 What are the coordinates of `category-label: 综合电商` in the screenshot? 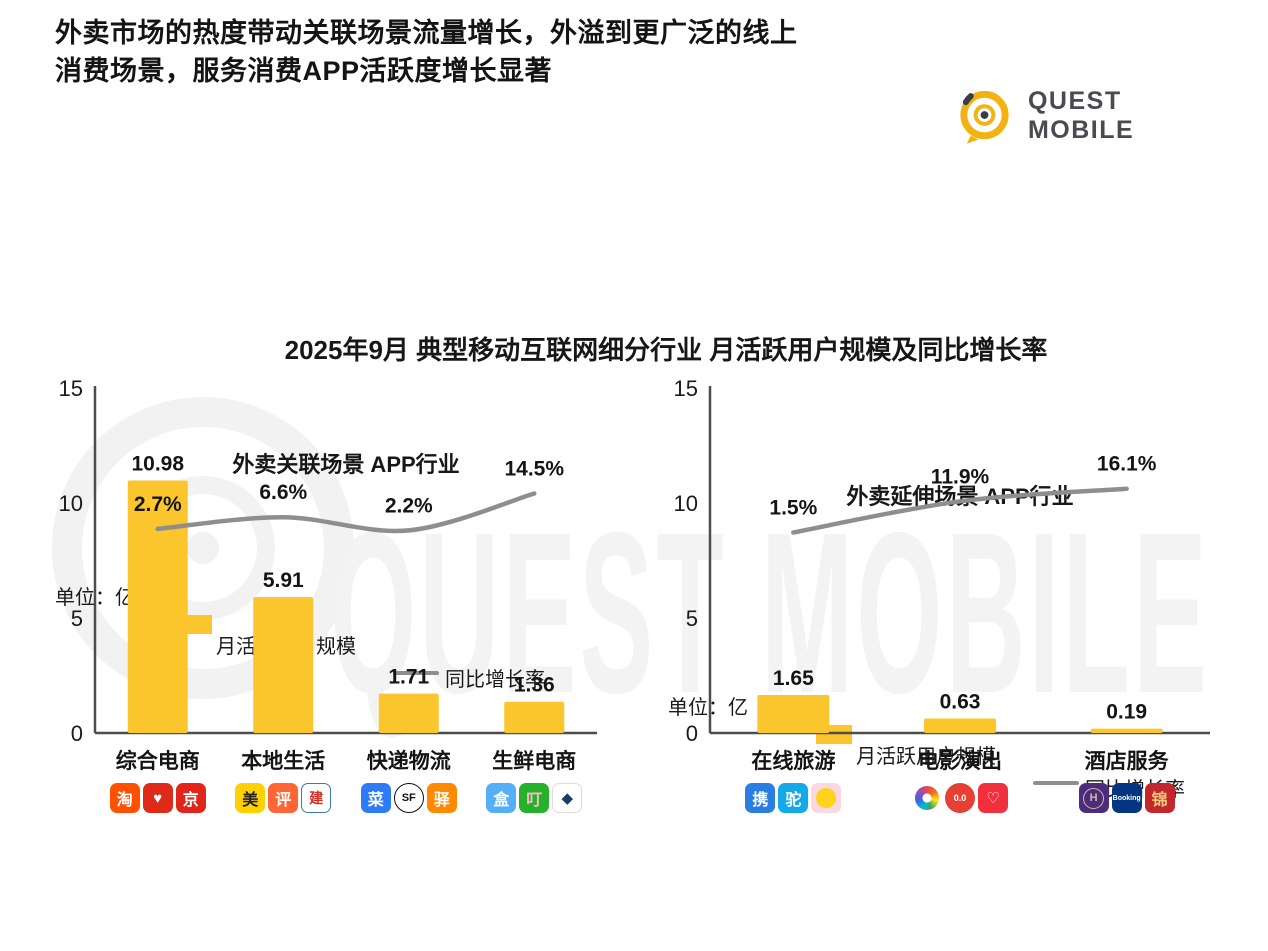 It's located at (158, 761).